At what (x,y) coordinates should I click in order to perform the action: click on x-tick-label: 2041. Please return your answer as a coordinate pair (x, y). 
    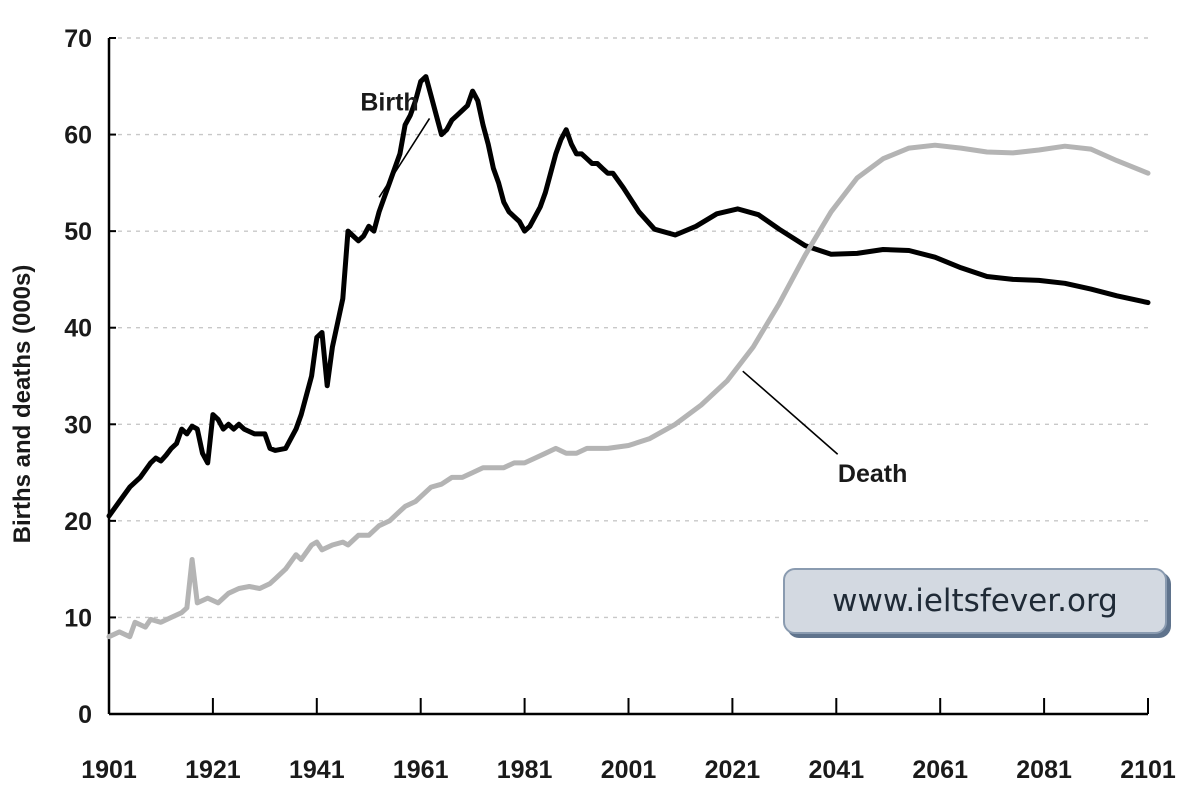
    Looking at the image, I should click on (836, 770).